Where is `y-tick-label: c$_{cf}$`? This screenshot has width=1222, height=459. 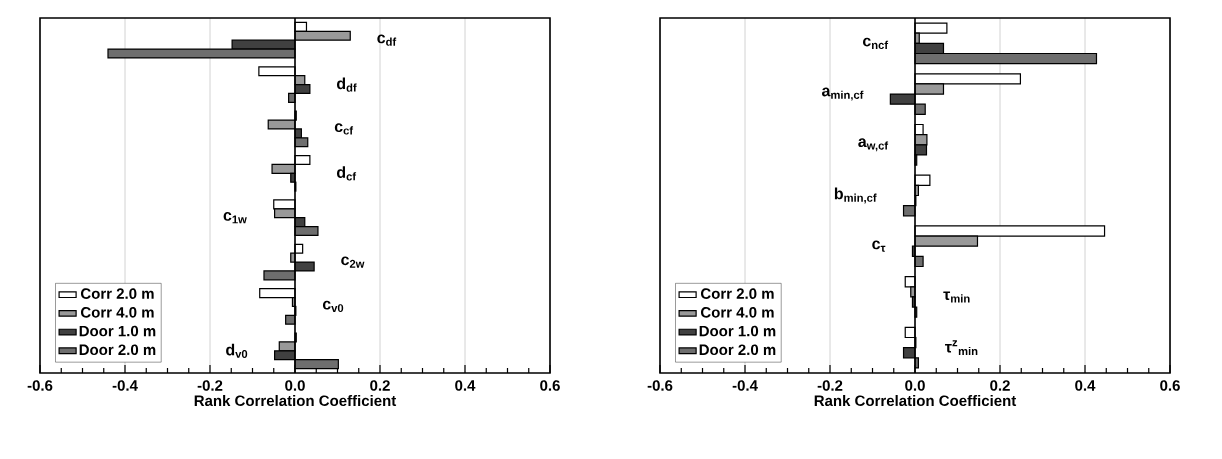
y-tick-label: c$_{cf}$ is located at coordinates (344, 129).